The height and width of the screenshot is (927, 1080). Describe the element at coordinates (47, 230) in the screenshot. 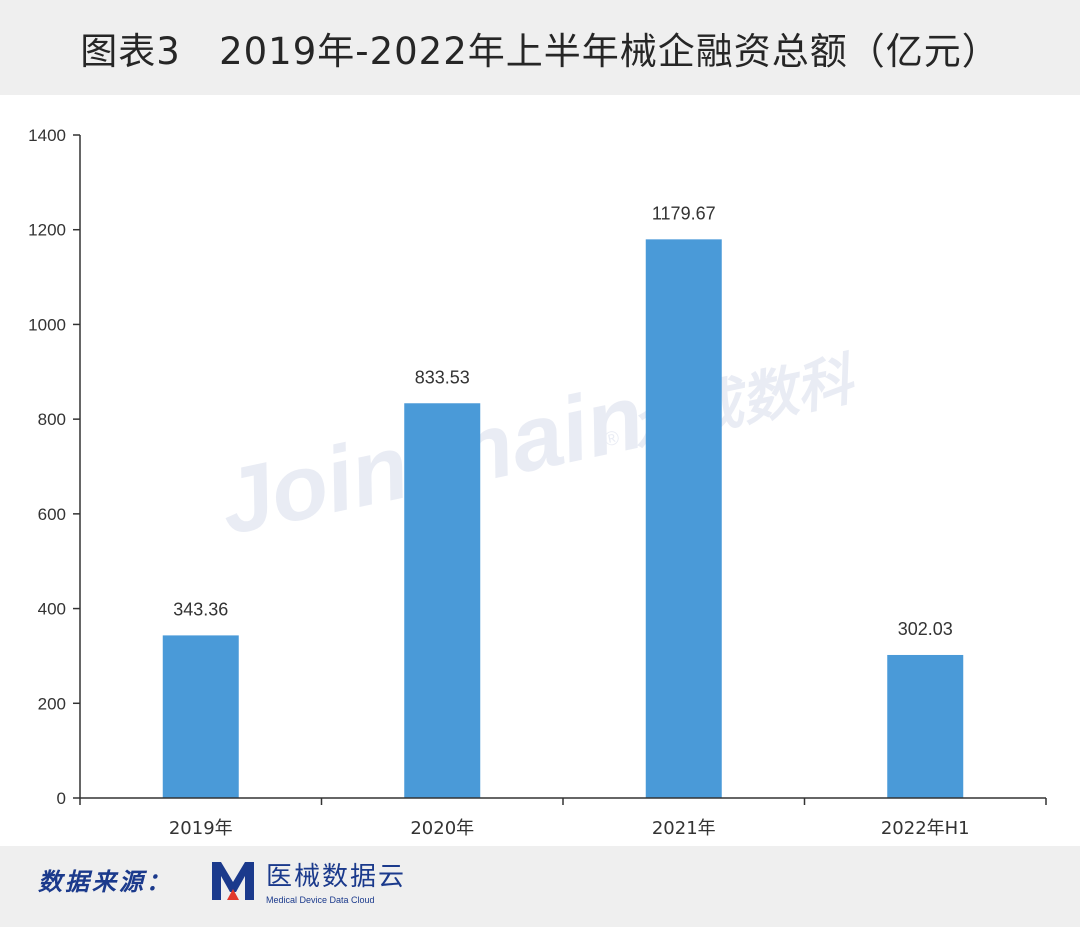

I see `y-tick-label: 1200` at that location.